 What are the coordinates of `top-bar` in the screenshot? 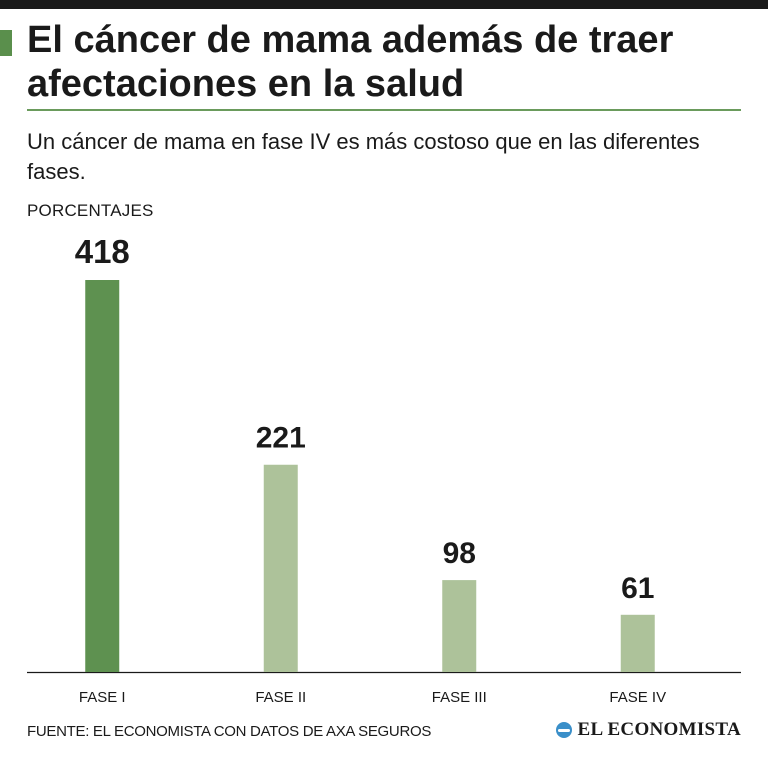 It's located at (384, 4).